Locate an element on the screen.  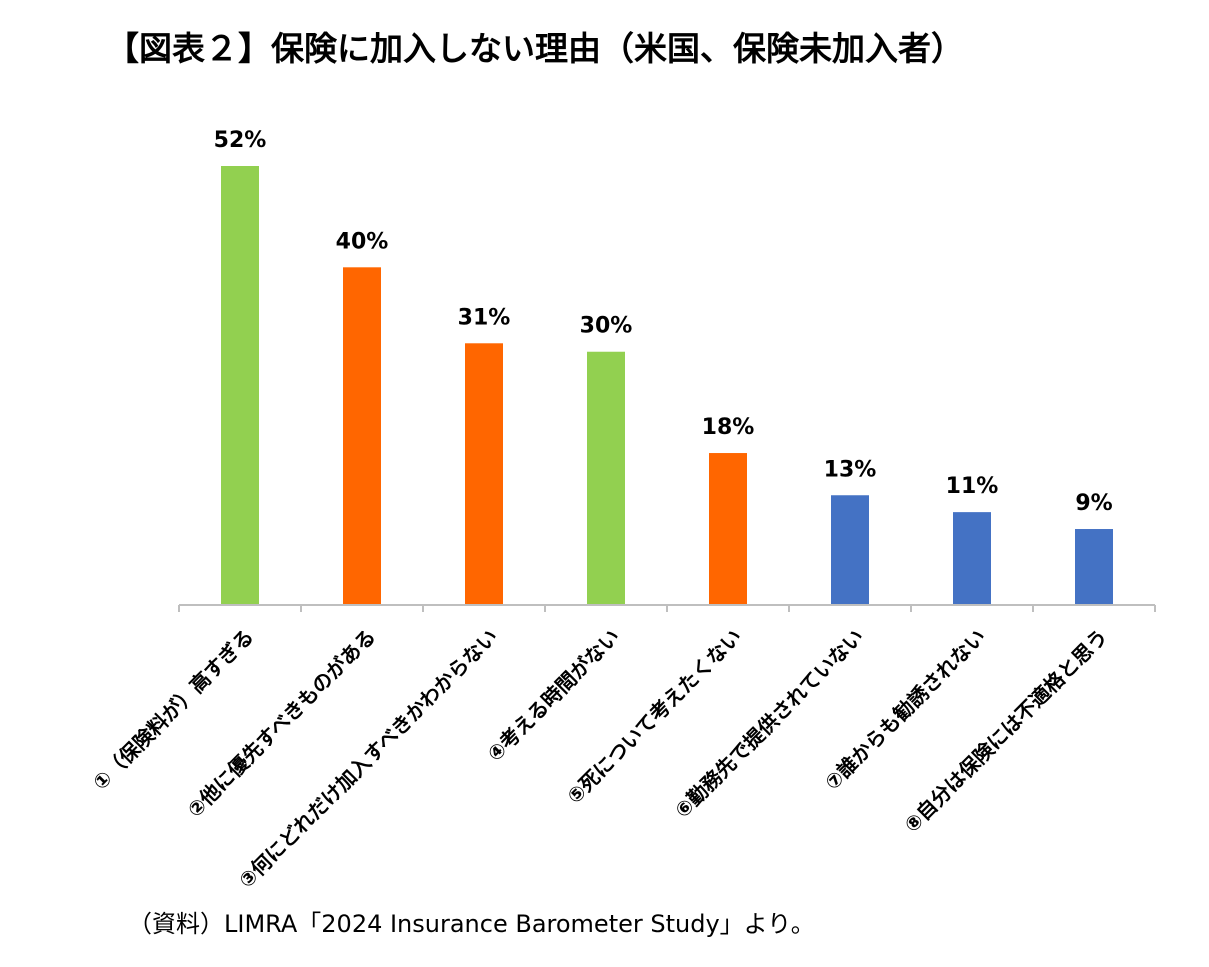
data-label: 31% is located at coordinates (484, 317).